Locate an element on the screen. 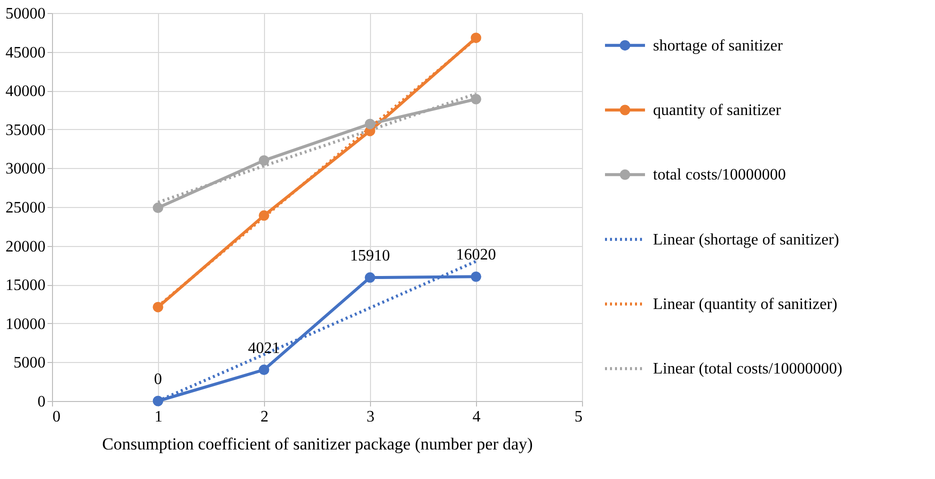 The height and width of the screenshot is (479, 935). y-tick-label: 25000 is located at coordinates (26, 208).